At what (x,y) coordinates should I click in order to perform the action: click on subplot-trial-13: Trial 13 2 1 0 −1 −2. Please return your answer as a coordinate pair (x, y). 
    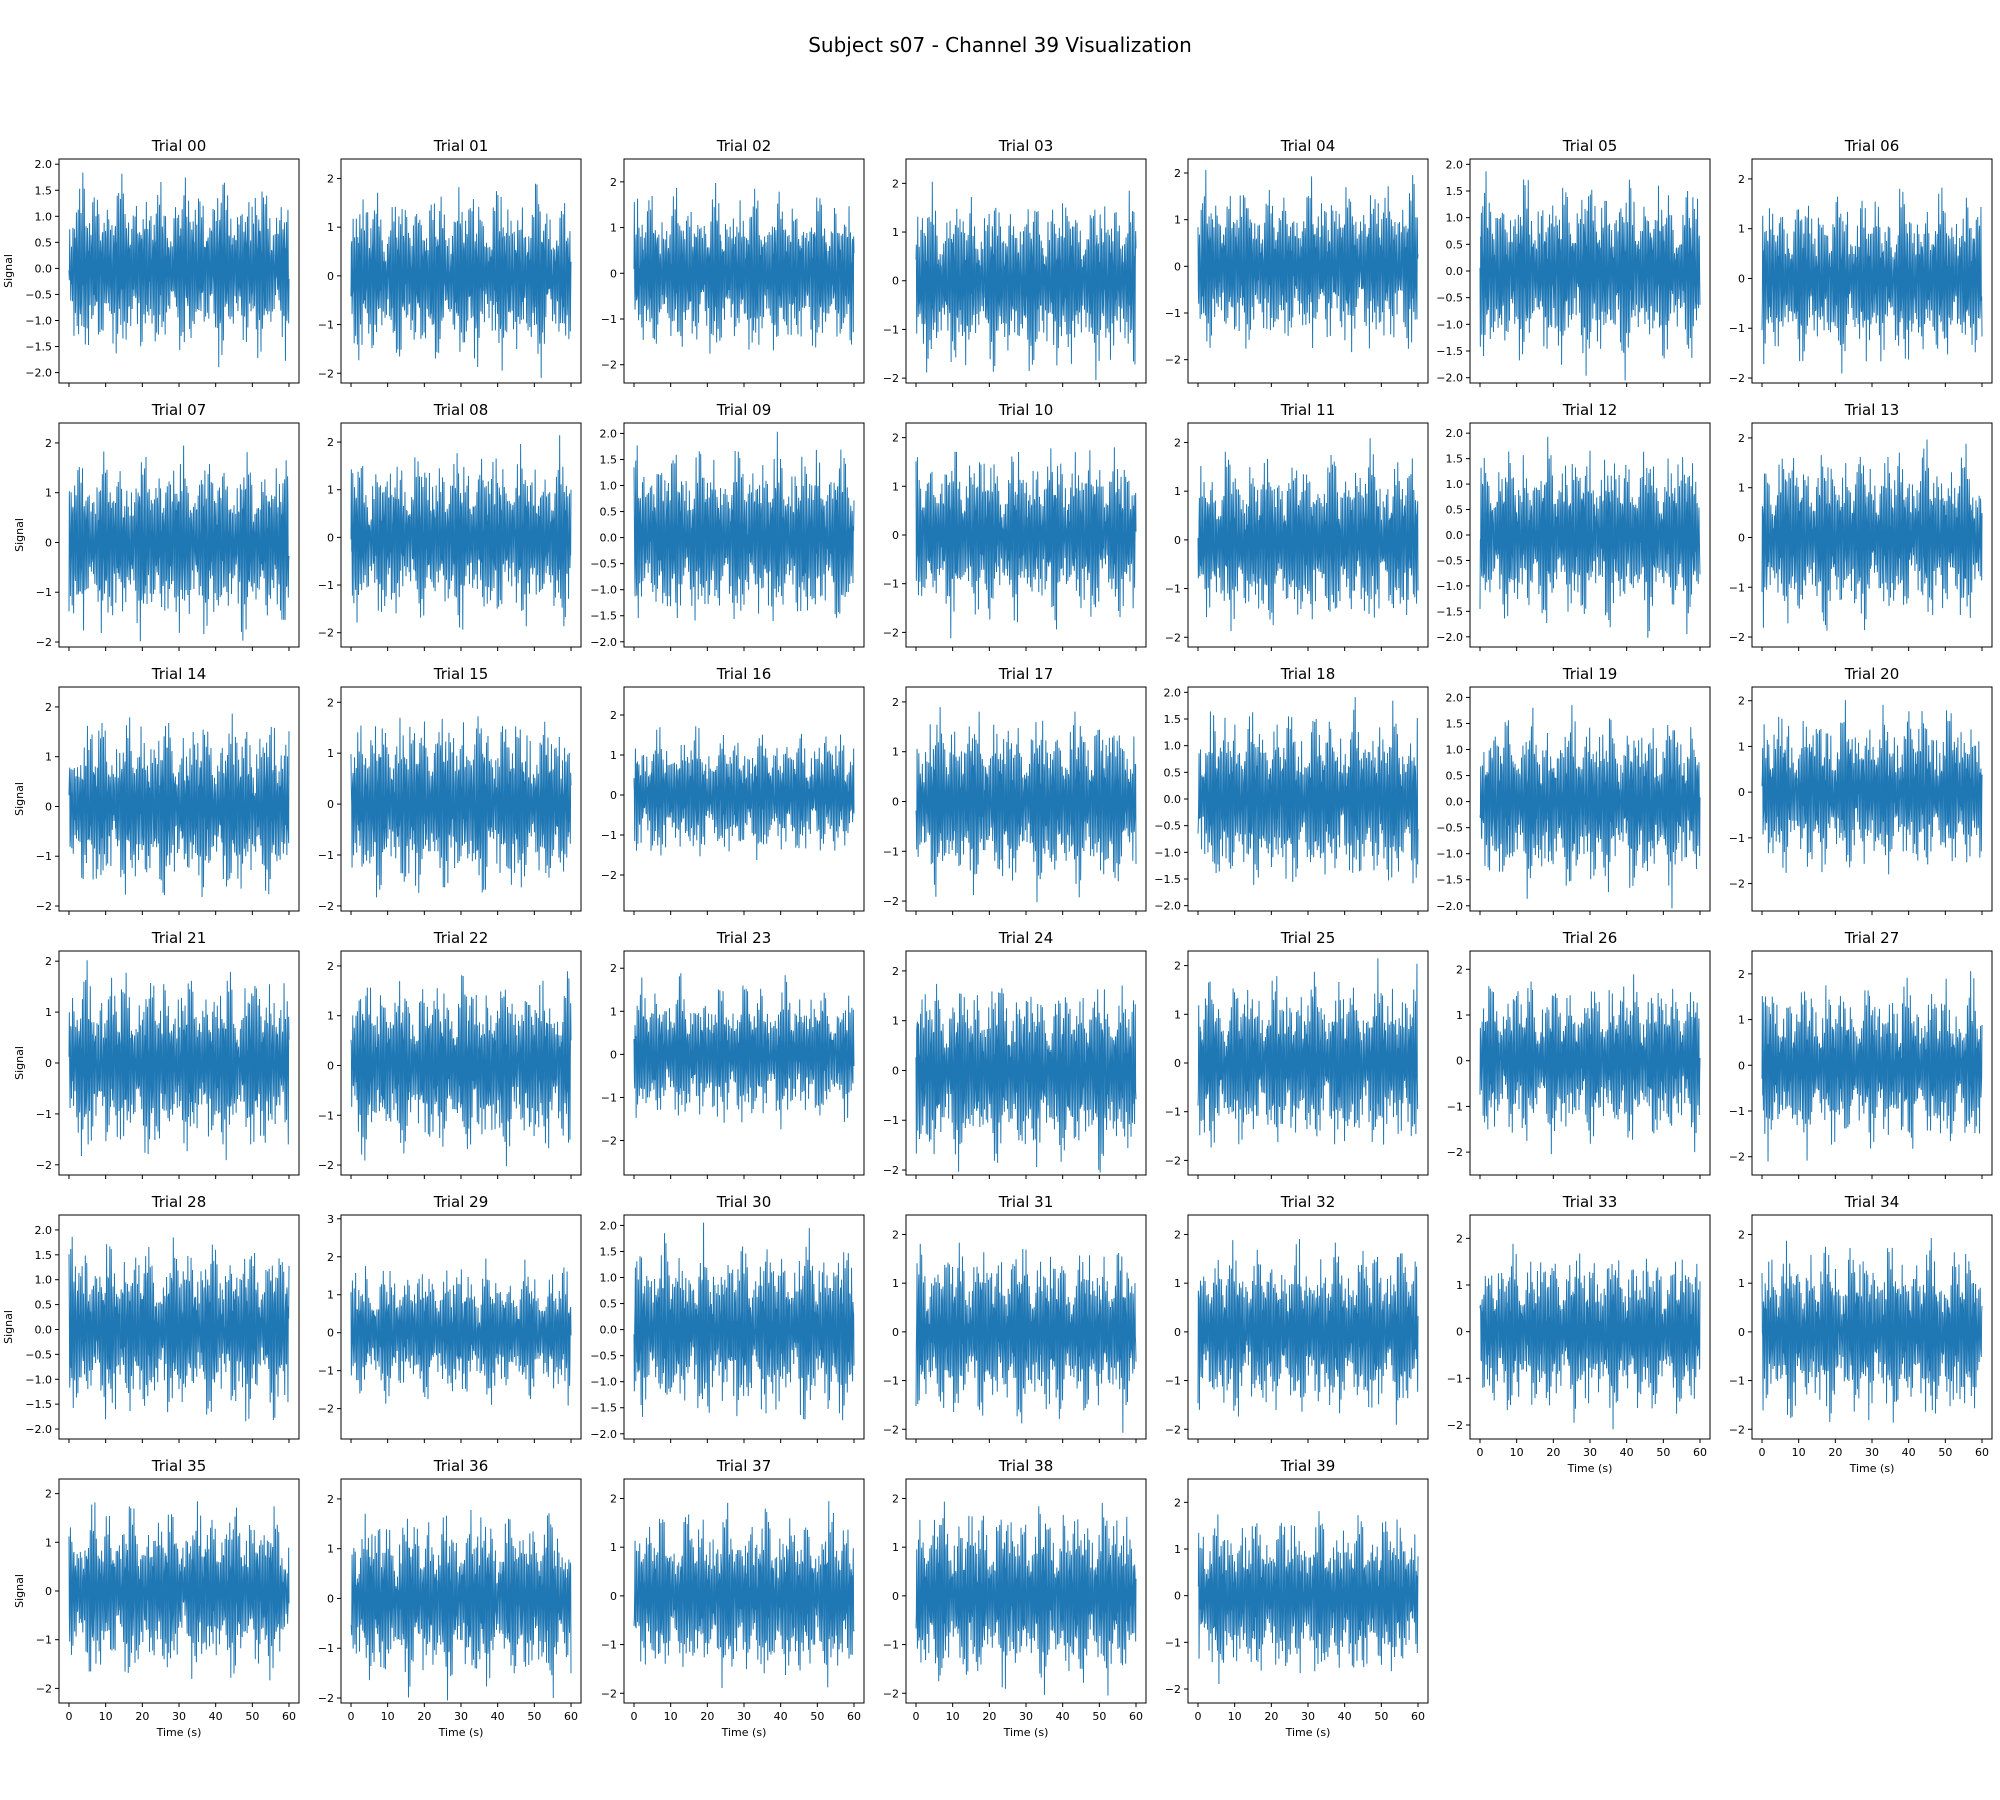
    Looking at the image, I should click on (1861, 526).